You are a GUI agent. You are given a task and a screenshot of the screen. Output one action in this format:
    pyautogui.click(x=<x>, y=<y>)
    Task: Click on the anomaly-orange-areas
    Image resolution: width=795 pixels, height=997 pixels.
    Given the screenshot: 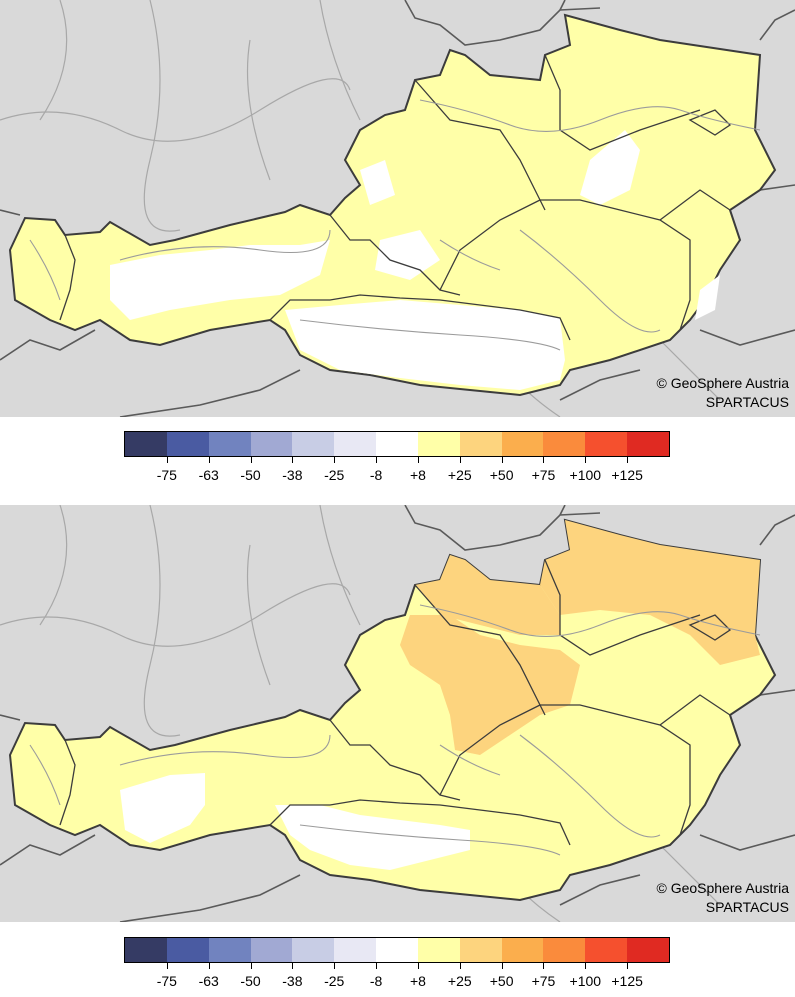 What is the action you would take?
    pyautogui.click(x=580, y=637)
    